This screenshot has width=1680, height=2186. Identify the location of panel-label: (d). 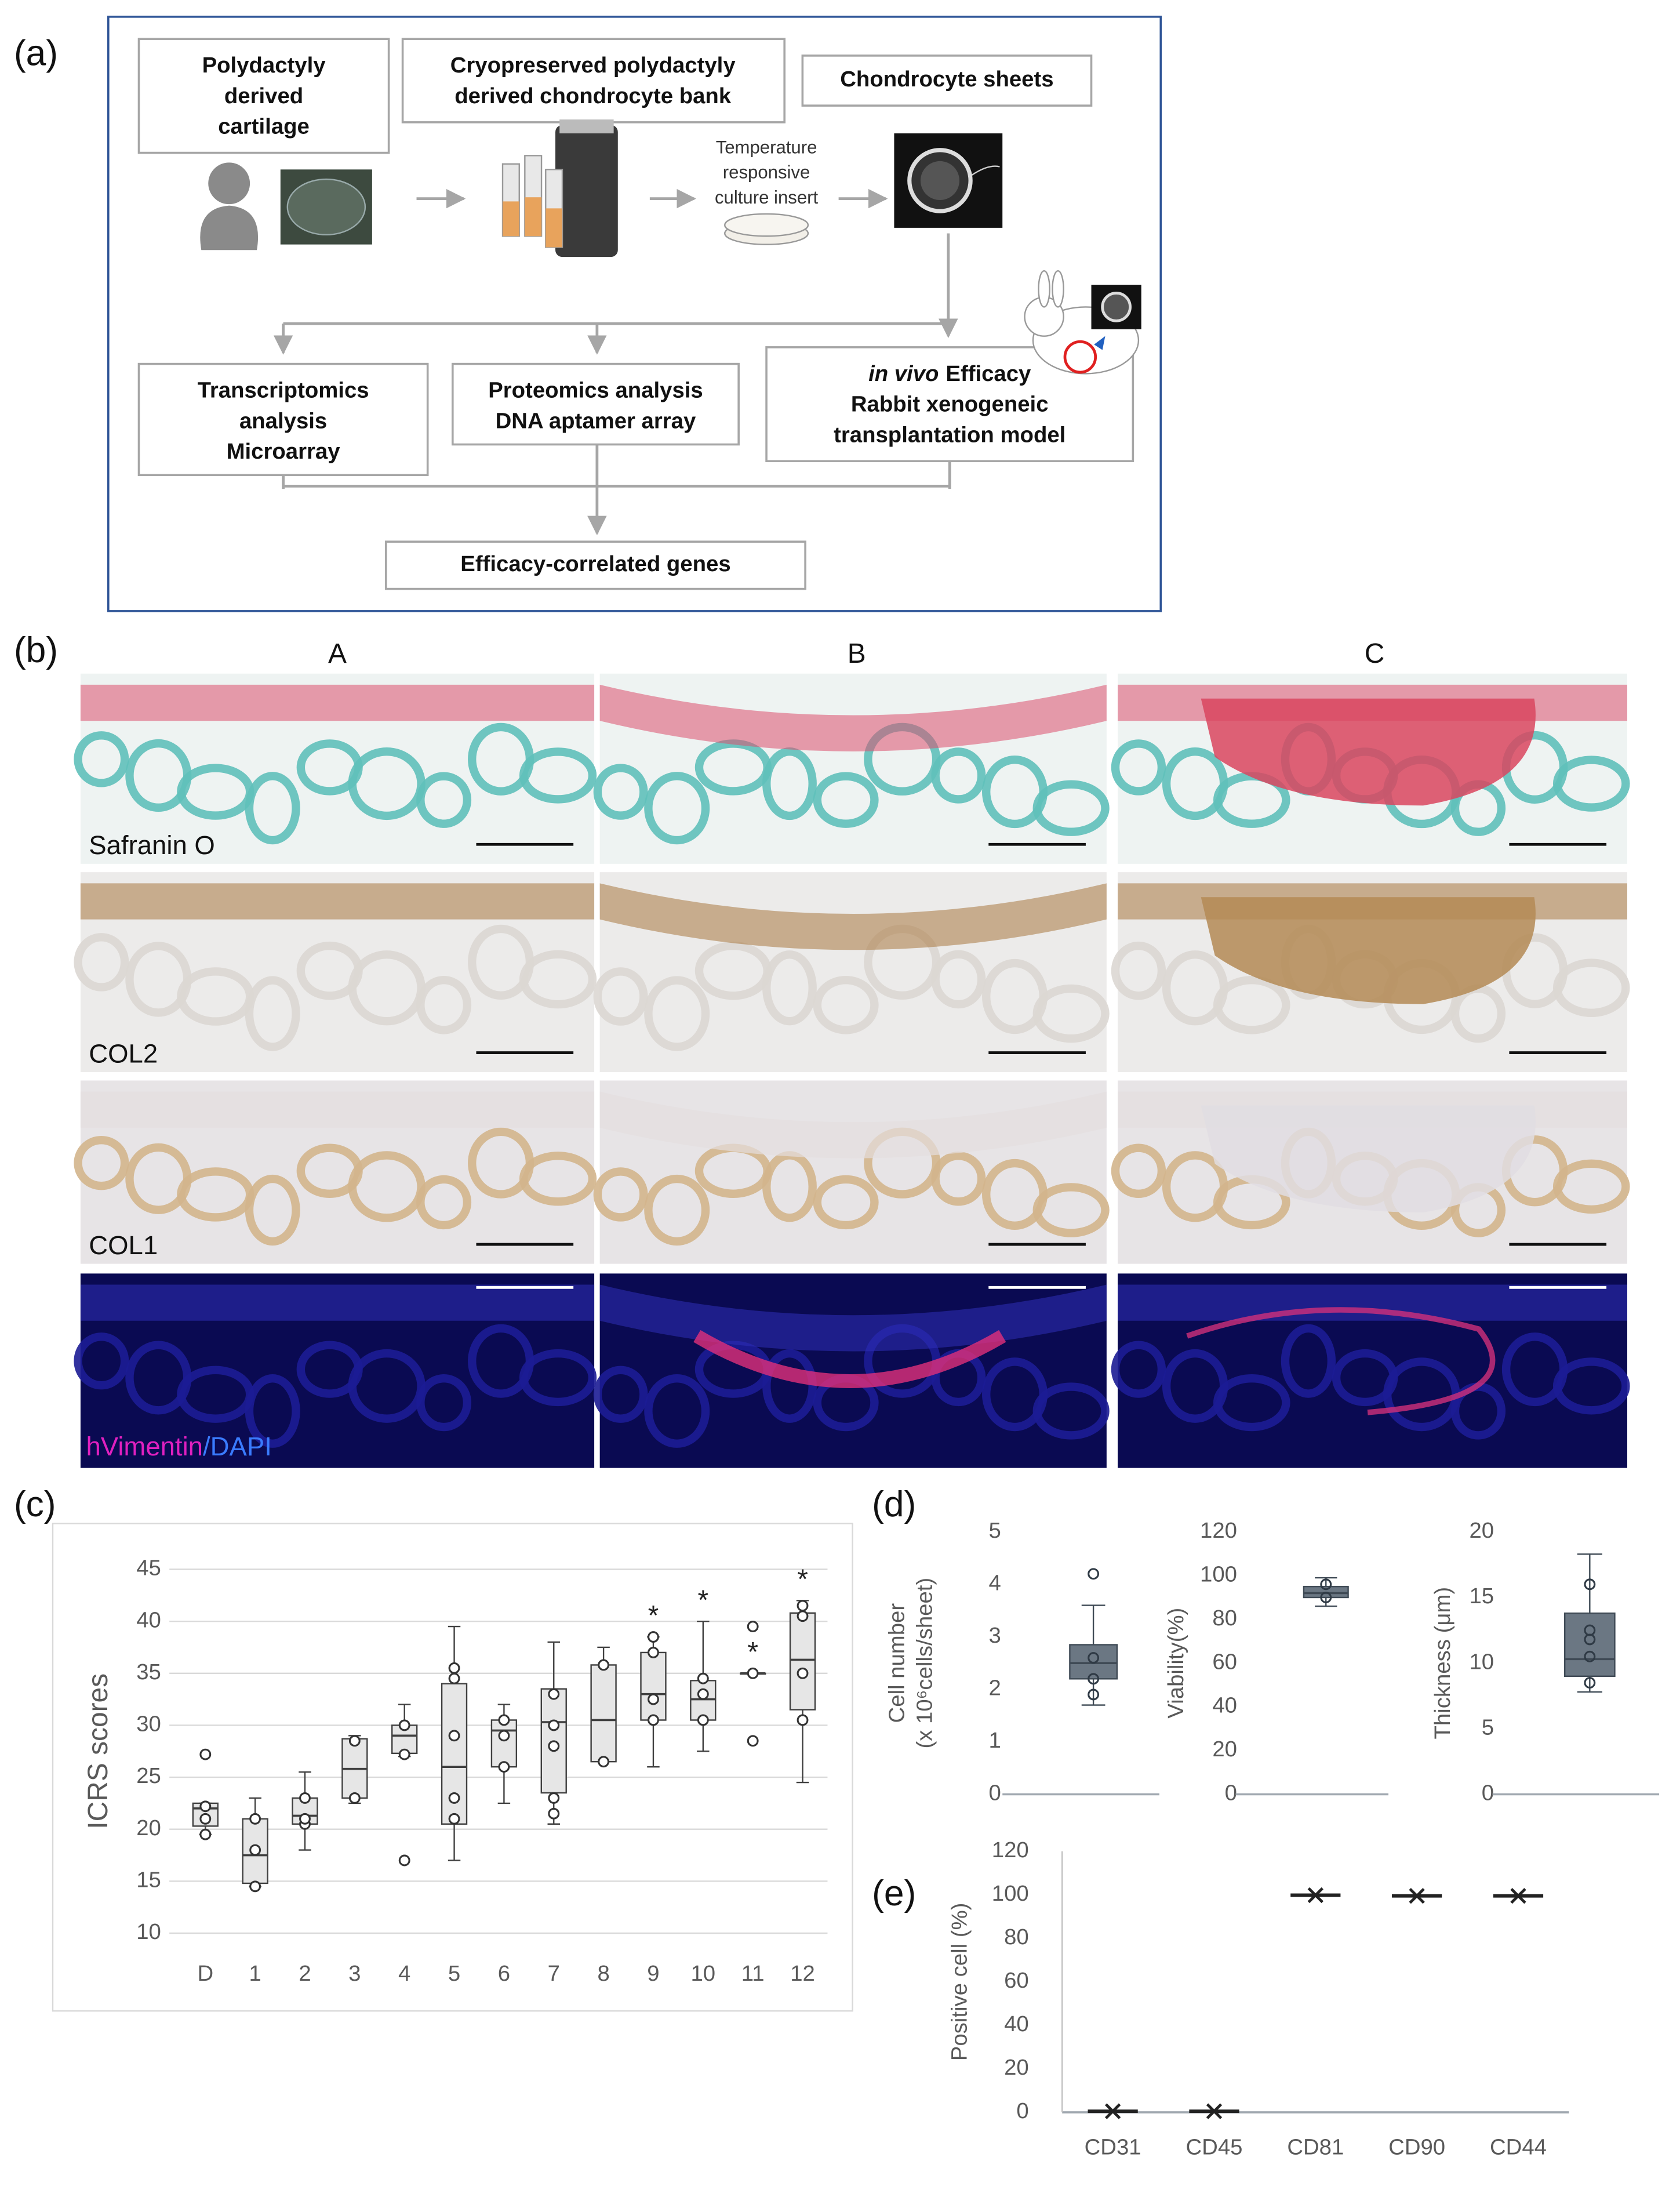
(894, 1504).